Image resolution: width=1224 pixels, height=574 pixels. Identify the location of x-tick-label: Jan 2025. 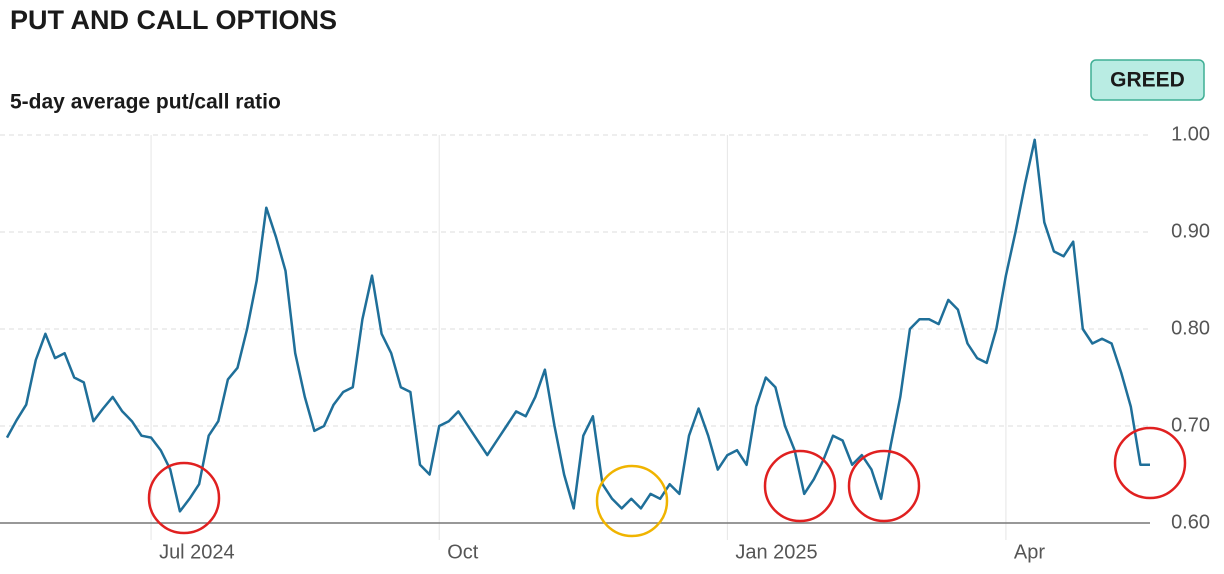
(776, 552).